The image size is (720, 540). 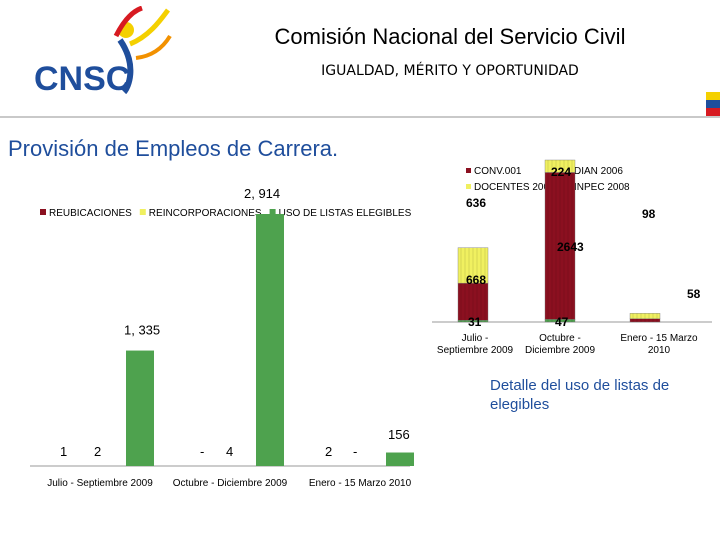 I want to click on x-tick-label-1-line2: Diciembre 2009, so click(x=560, y=350).